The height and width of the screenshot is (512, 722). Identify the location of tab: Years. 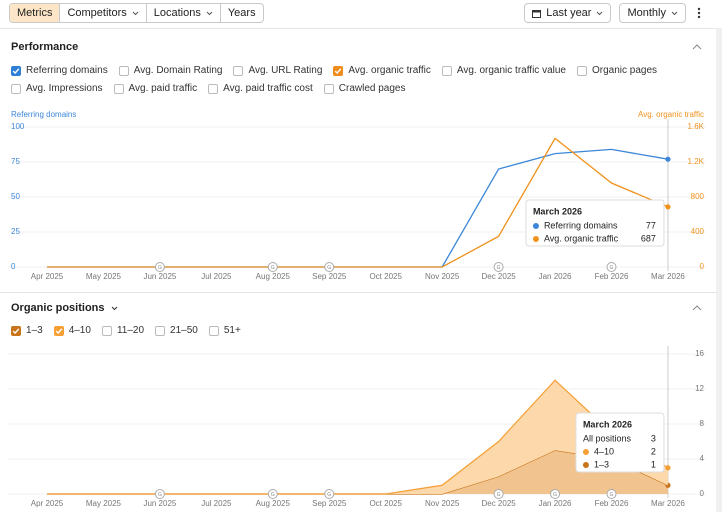
(241, 13).